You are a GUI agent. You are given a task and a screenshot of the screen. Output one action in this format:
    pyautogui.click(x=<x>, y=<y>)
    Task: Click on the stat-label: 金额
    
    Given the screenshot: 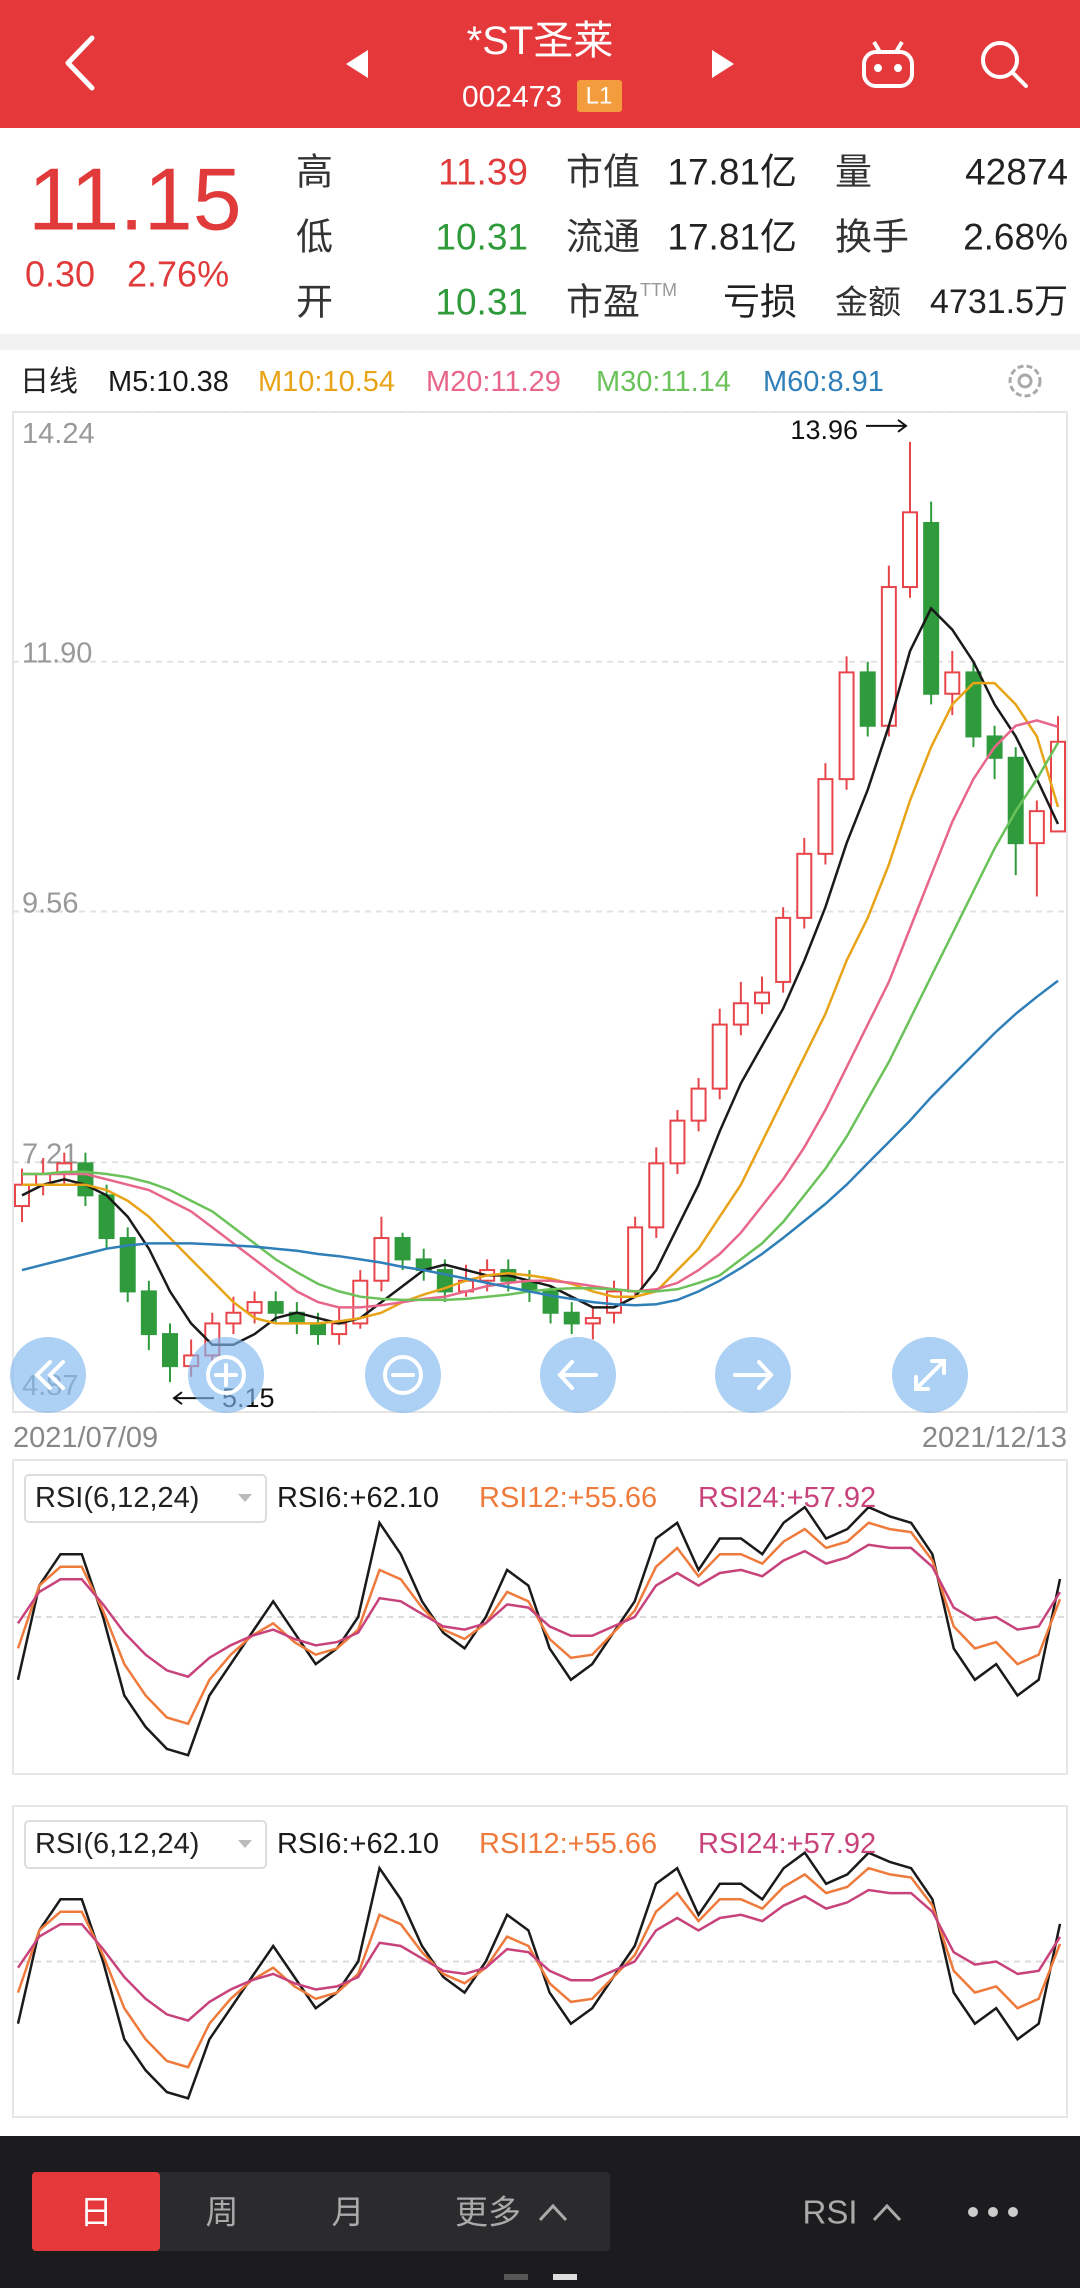 What is the action you would take?
    pyautogui.click(x=868, y=302)
    